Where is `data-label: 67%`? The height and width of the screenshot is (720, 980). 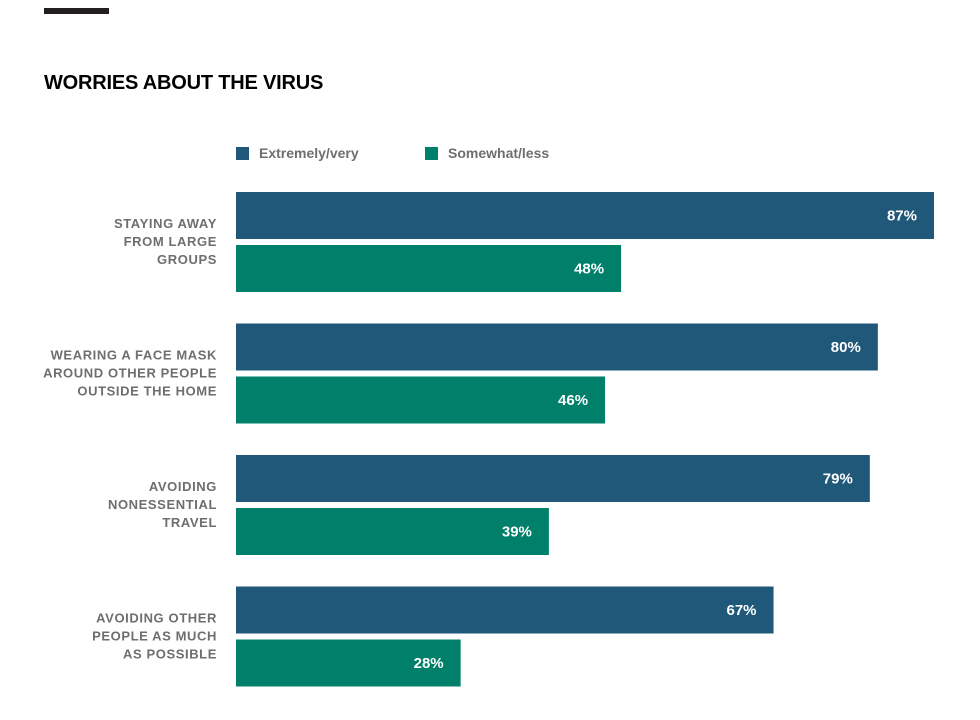 data-label: 67% is located at coordinates (742, 610).